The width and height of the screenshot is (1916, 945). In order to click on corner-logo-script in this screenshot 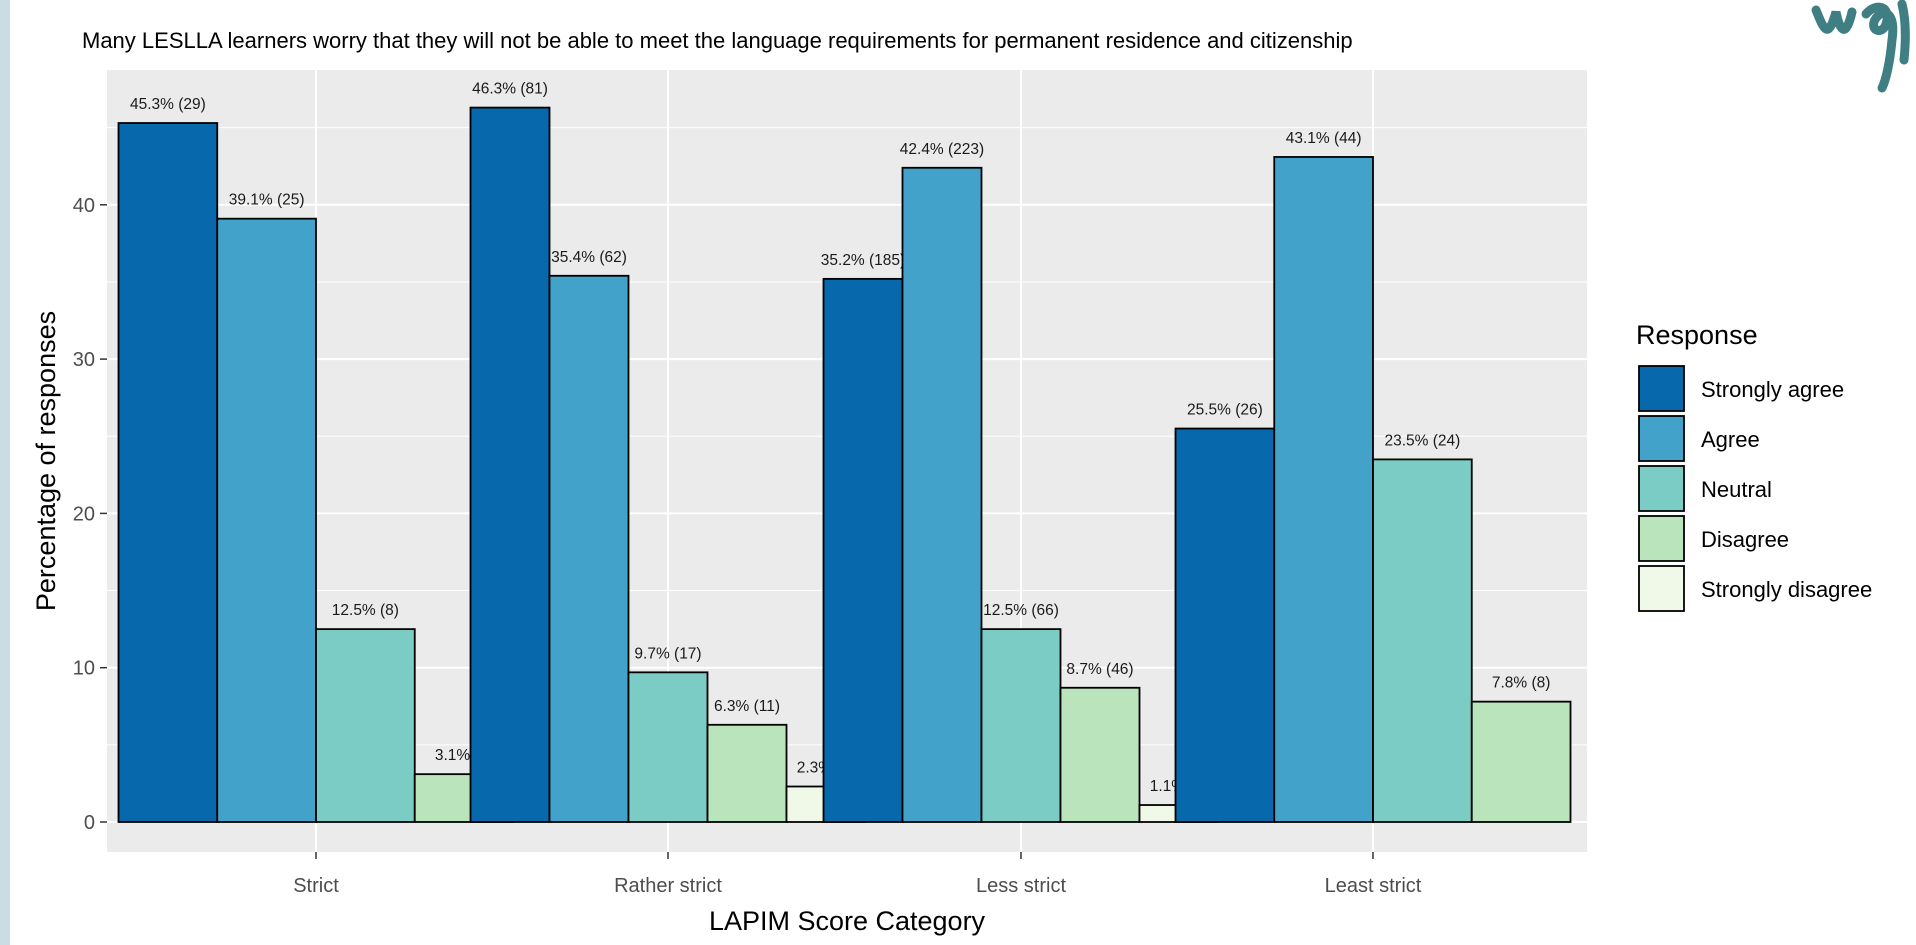, I will do `click(1861, 47)`.